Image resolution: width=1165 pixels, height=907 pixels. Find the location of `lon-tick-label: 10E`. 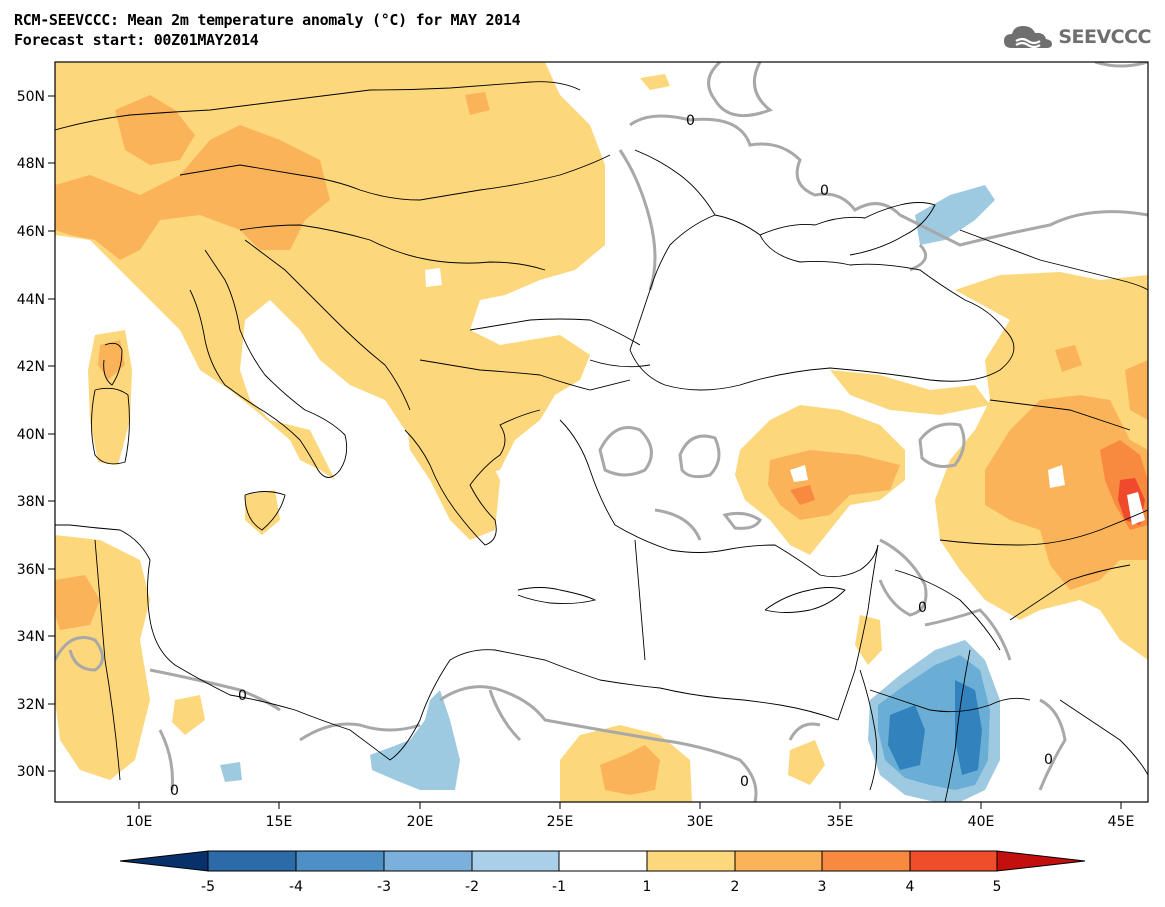

lon-tick-label: 10E is located at coordinates (139, 822).